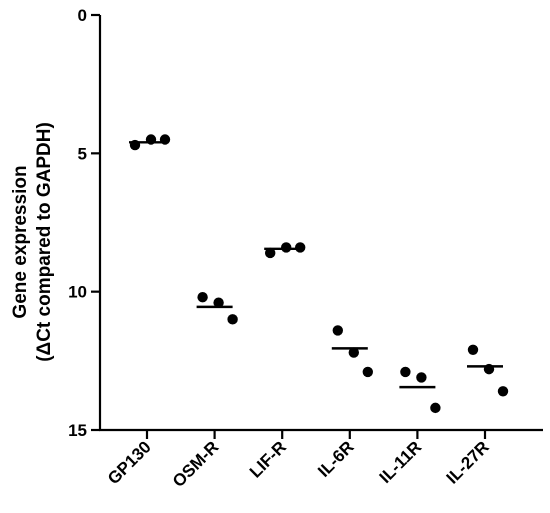 Image resolution: width=550 pixels, height=513 pixels. I want to click on x-tick-label: OSM-R, so click(196, 464).